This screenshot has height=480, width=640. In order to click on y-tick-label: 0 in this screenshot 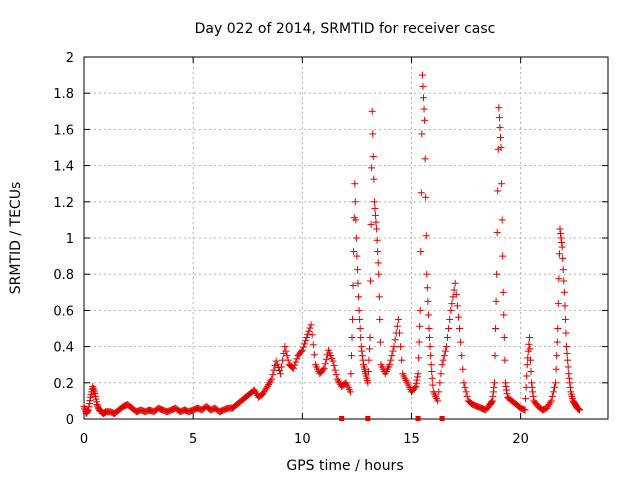, I will do `click(70, 420)`.